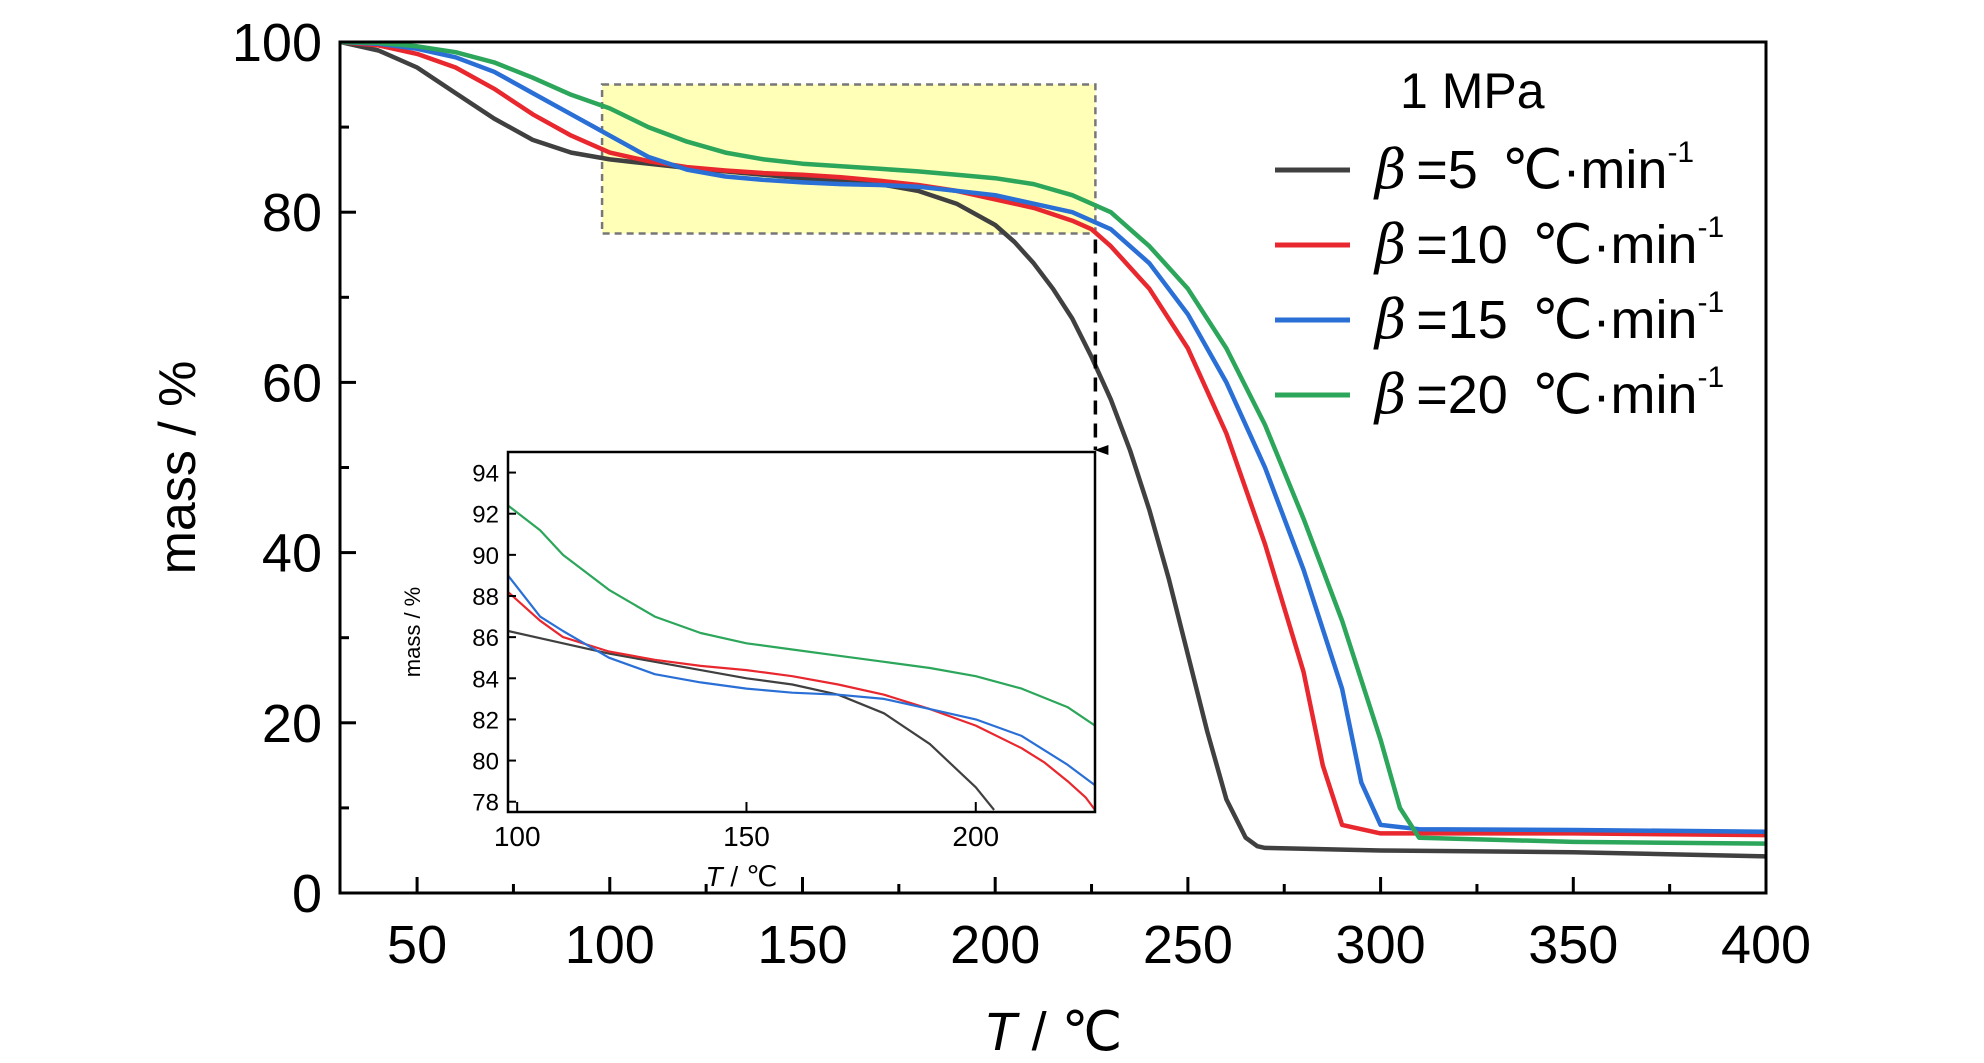  Describe the element at coordinates (485, 474) in the screenshot. I see `inset-y-tick-label: 94` at that location.